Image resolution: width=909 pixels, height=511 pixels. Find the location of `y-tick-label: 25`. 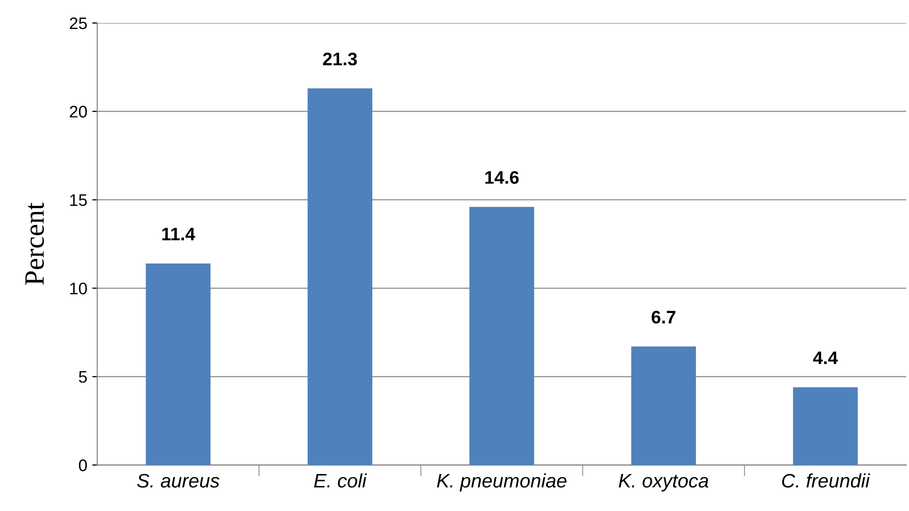

y-tick-label: 25 is located at coordinates (78, 23).